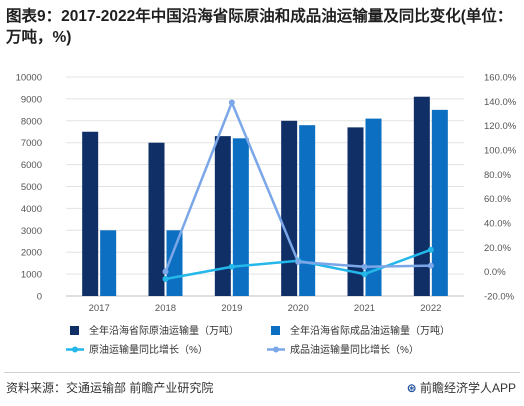  Describe the element at coordinates (165, 308) in the screenshot. I see `x-tick-label: 2018` at that location.